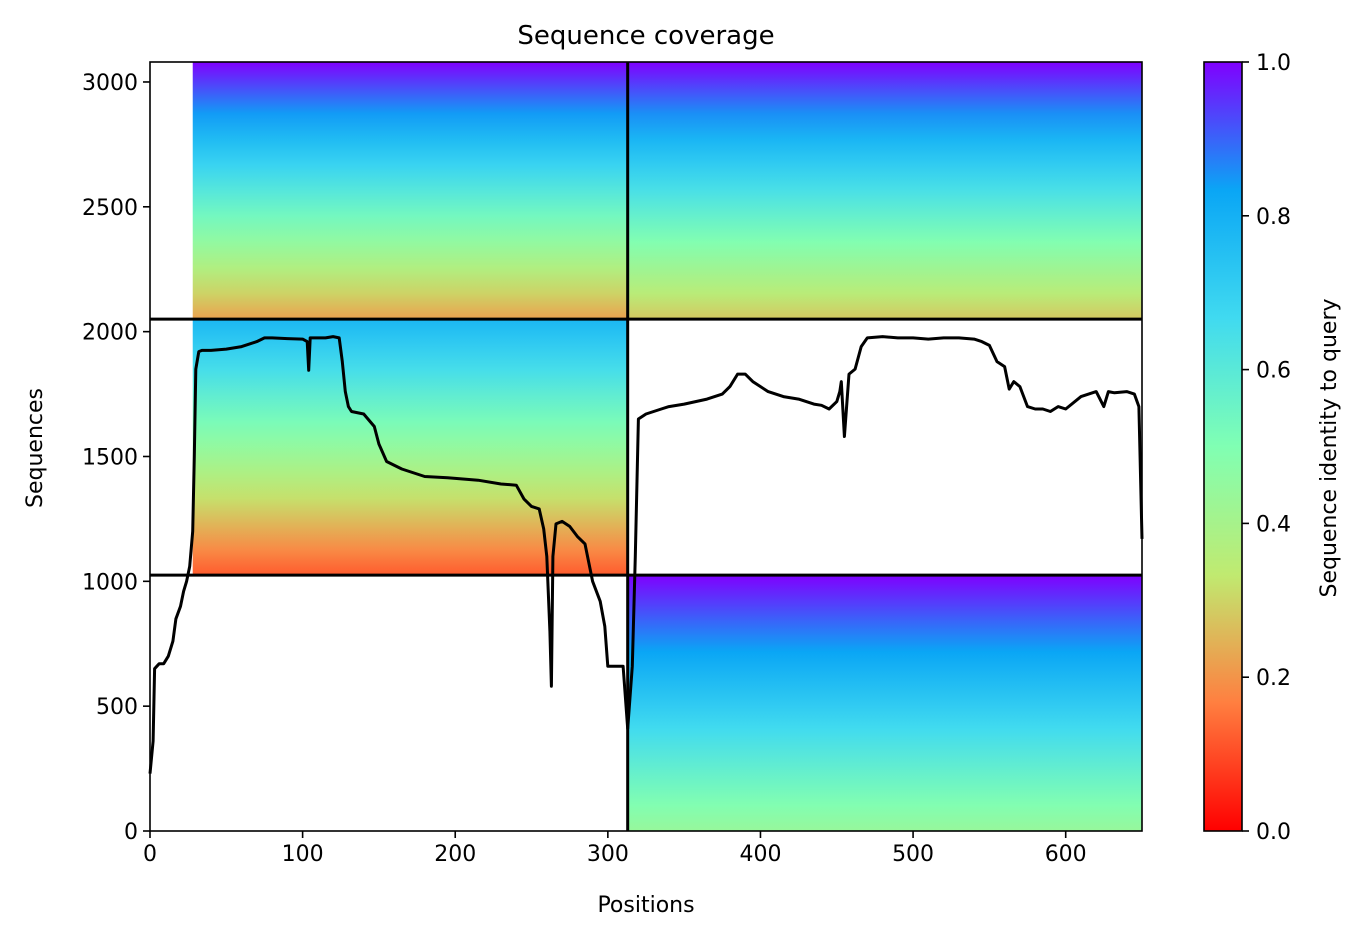 This screenshot has height=939, width=1364. What do you see at coordinates (645, 905) in the screenshot?
I see `x-axis-label: Positions` at bounding box center [645, 905].